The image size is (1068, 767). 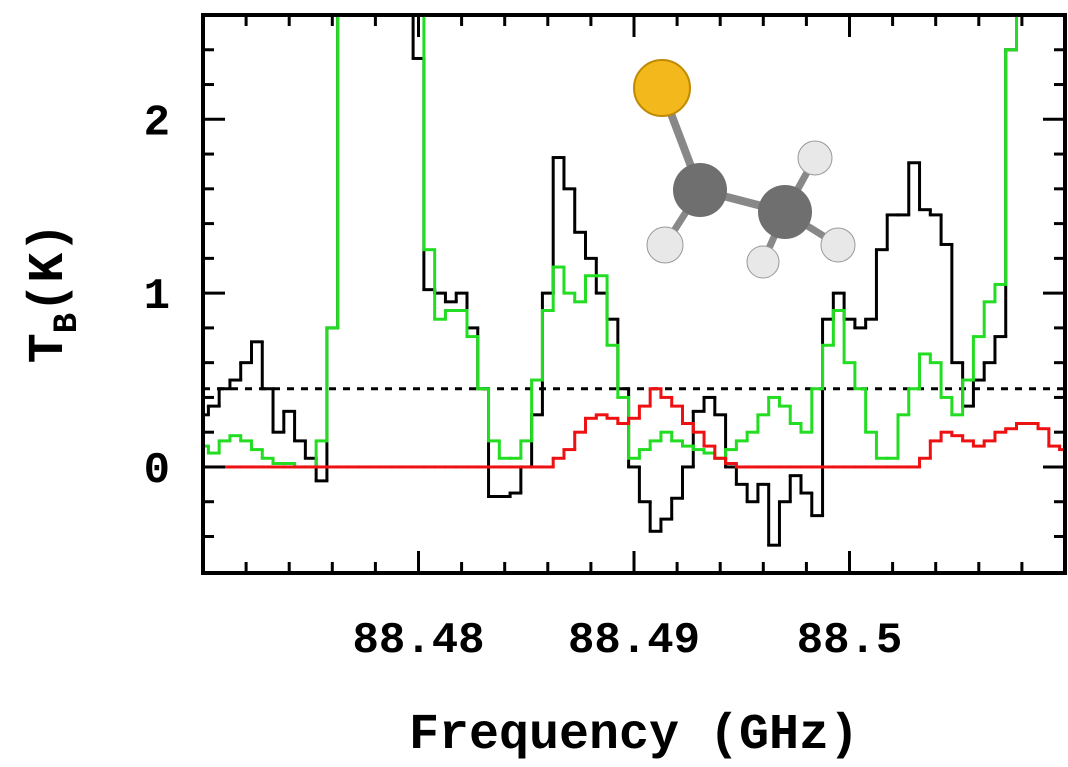 What do you see at coordinates (49, 348) in the screenshot?
I see `y-label-main: T` at bounding box center [49, 348].